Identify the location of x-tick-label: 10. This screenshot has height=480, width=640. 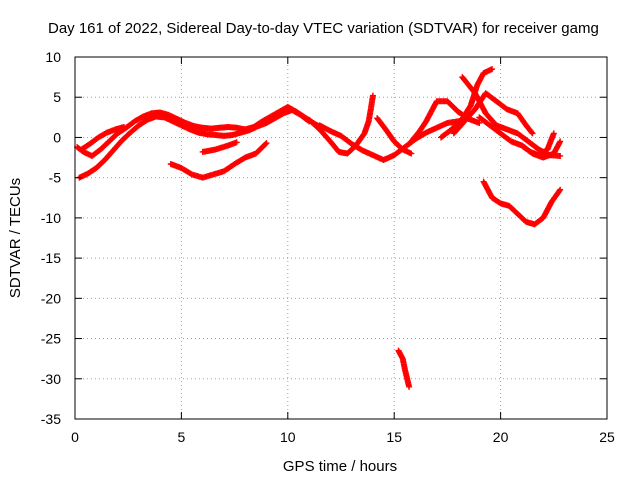
(288, 437).